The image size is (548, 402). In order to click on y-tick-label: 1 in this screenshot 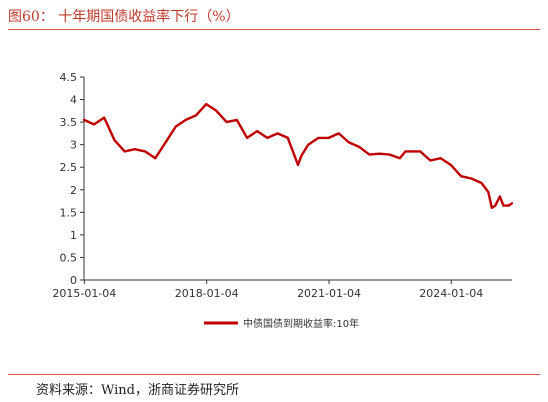, I will do `click(73, 235)`.